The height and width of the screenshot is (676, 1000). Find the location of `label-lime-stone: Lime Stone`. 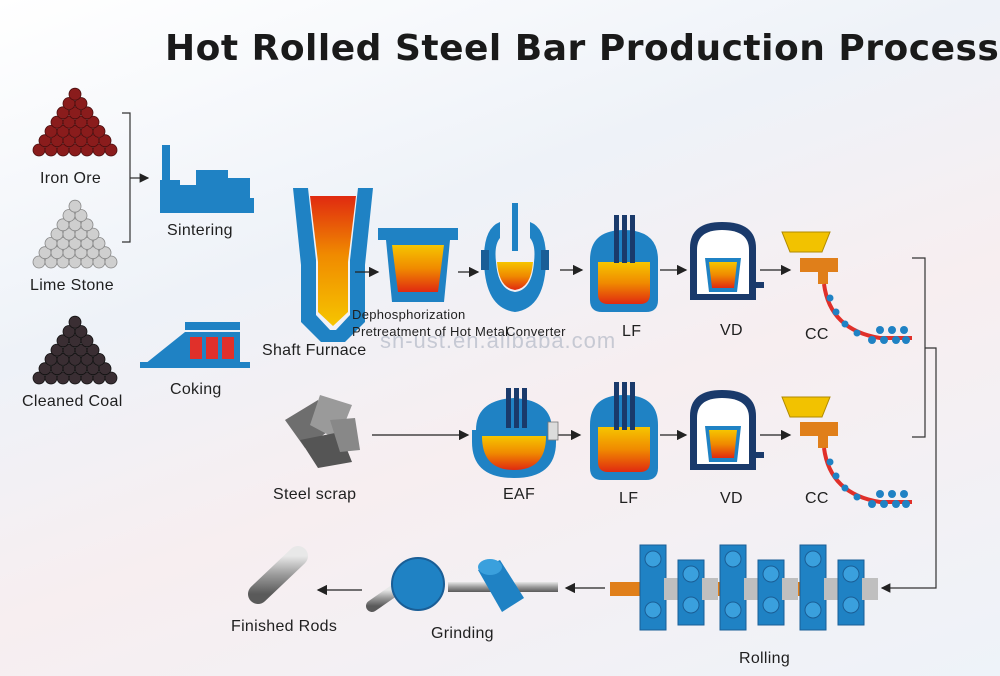

label-lime-stone: Lime Stone is located at coordinates (72, 285).